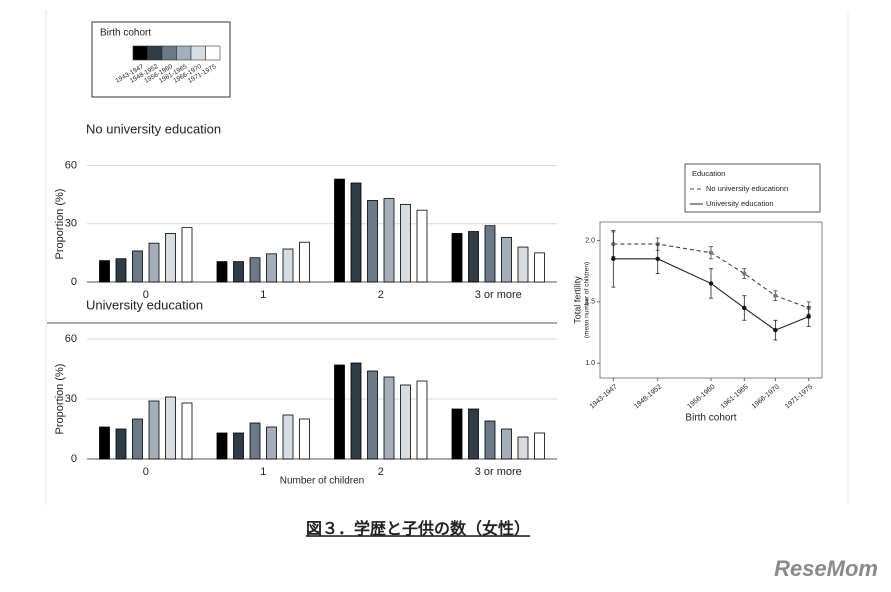 Image resolution: width=891 pixels, height=592 pixels. What do you see at coordinates (604, 397) in the screenshot?
I see `x-tick-label: 1943-1947` at bounding box center [604, 397].